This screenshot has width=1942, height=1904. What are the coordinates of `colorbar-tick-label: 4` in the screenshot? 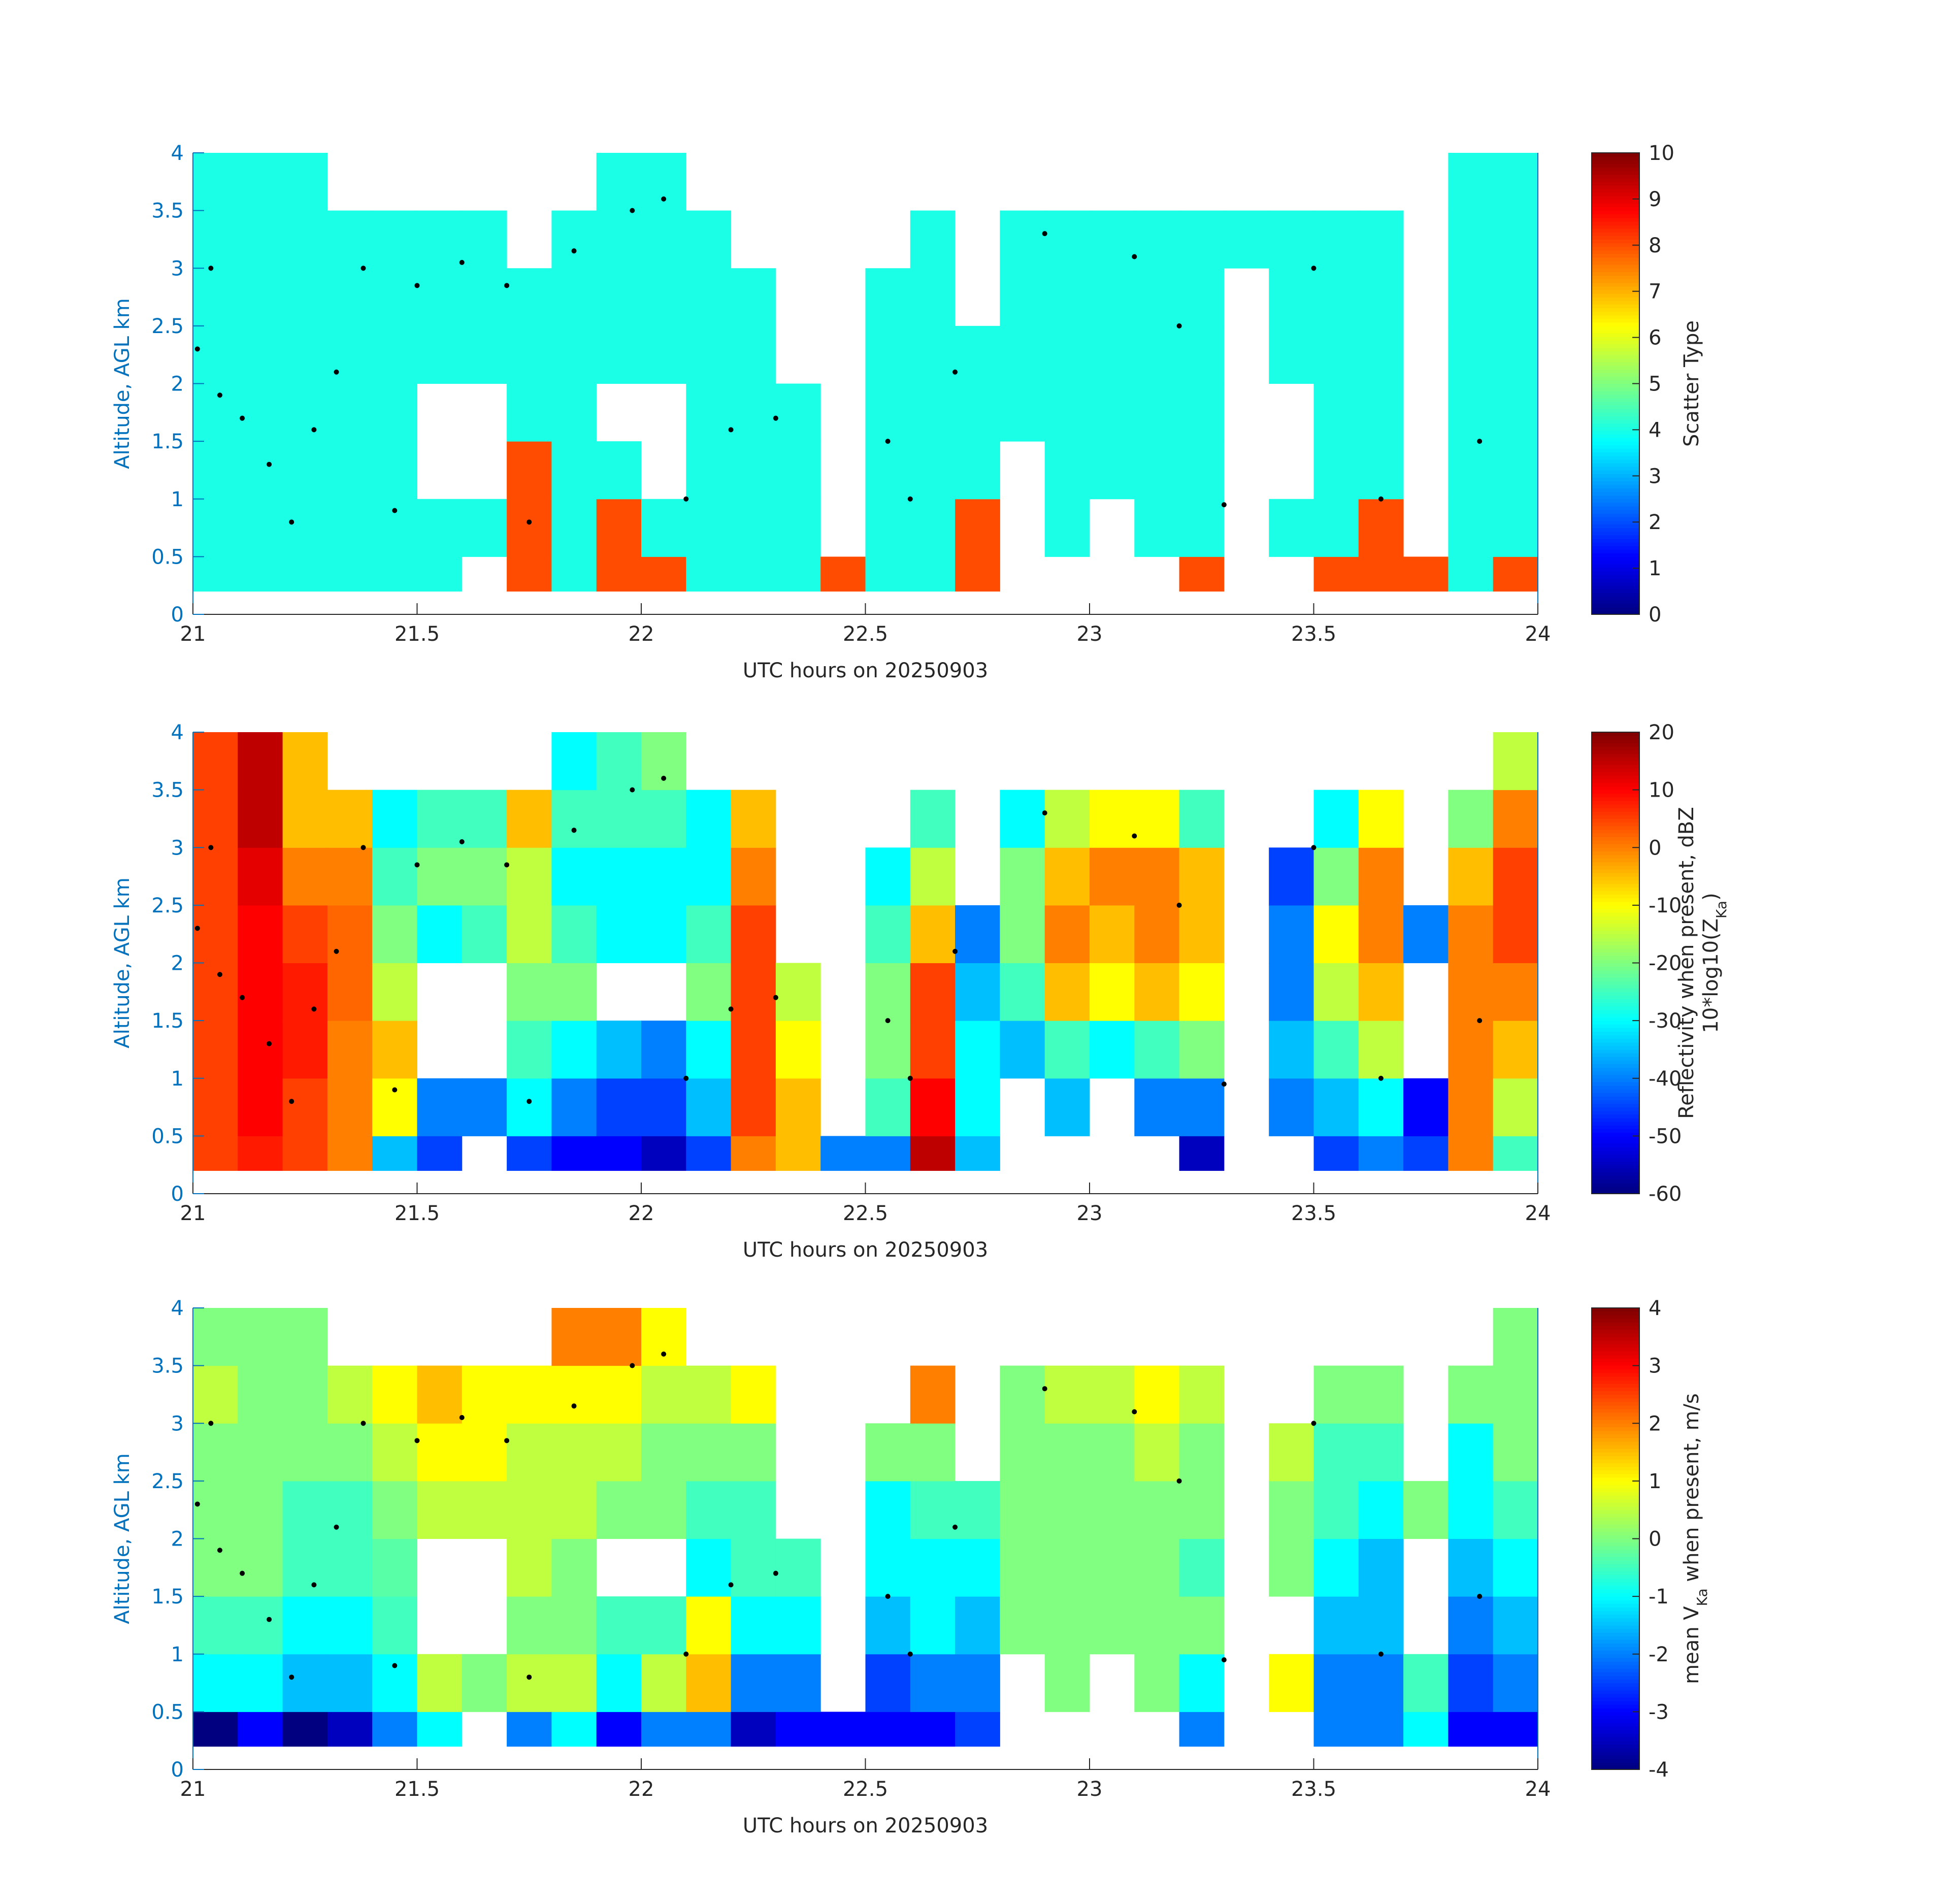 It's located at (1655, 1309).